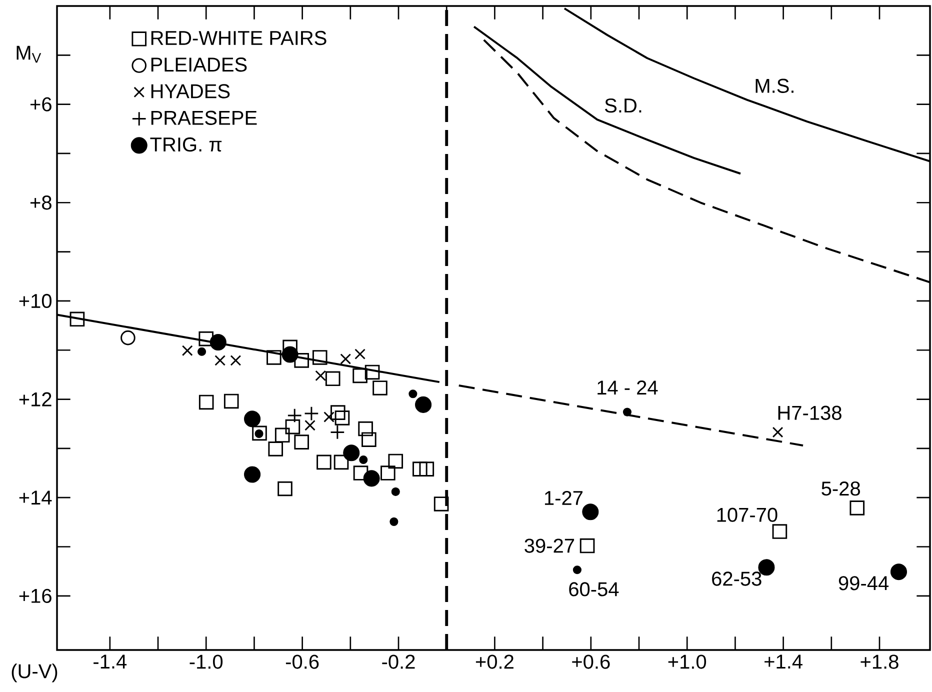  Describe the element at coordinates (29, 54) in the screenshot. I see `y-axis-title: M$_{V}$` at that location.